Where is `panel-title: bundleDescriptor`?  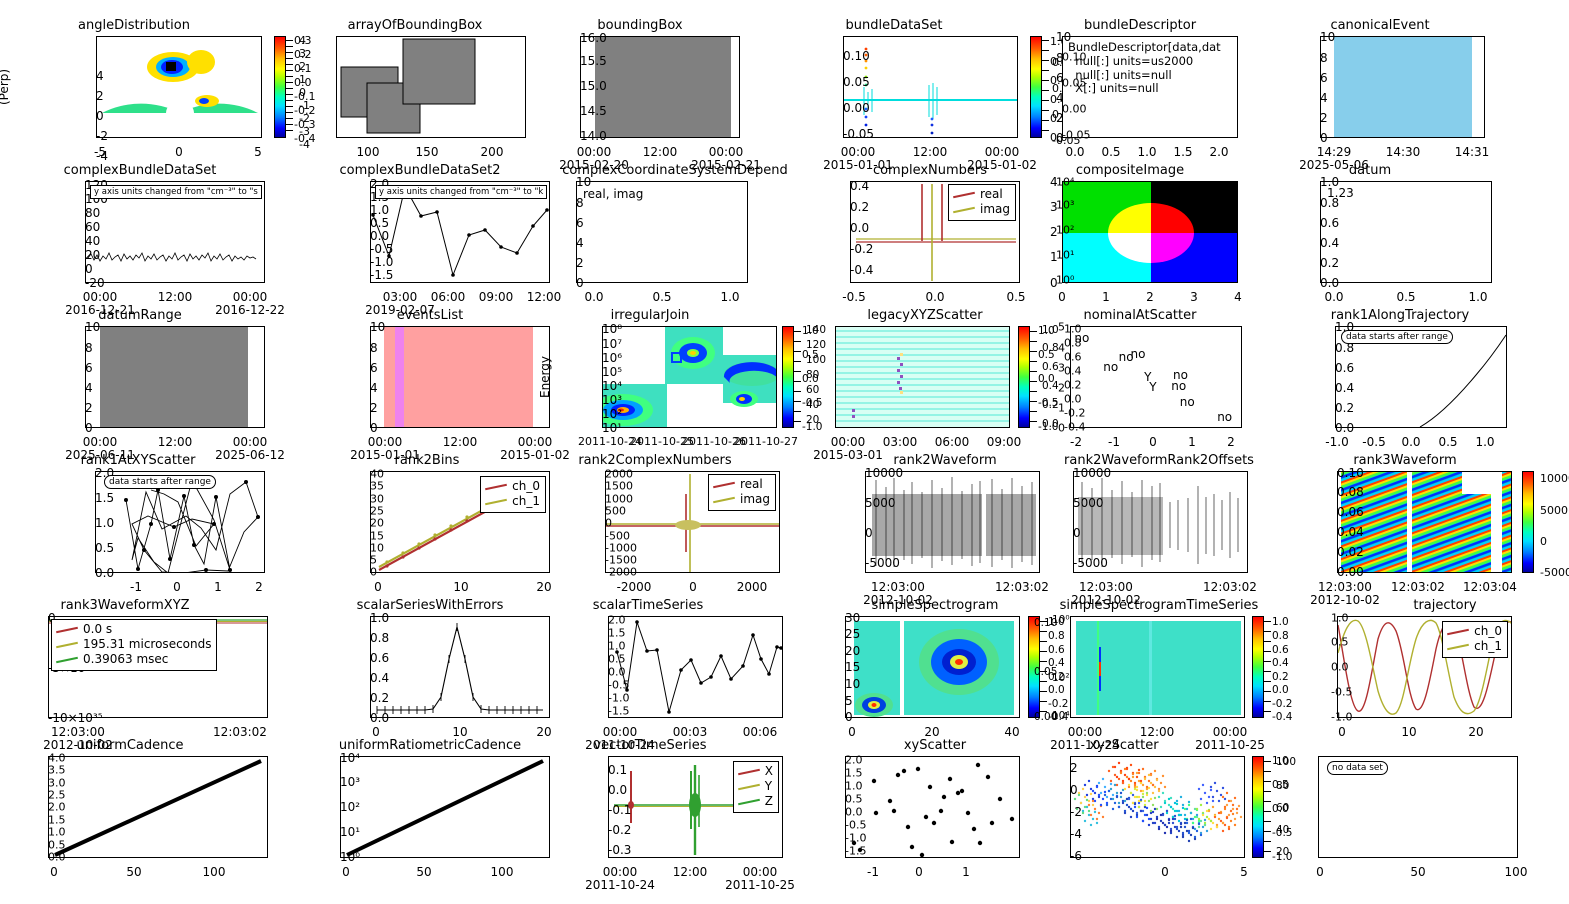 panel-title: bundleDescriptor is located at coordinates (1140, 25).